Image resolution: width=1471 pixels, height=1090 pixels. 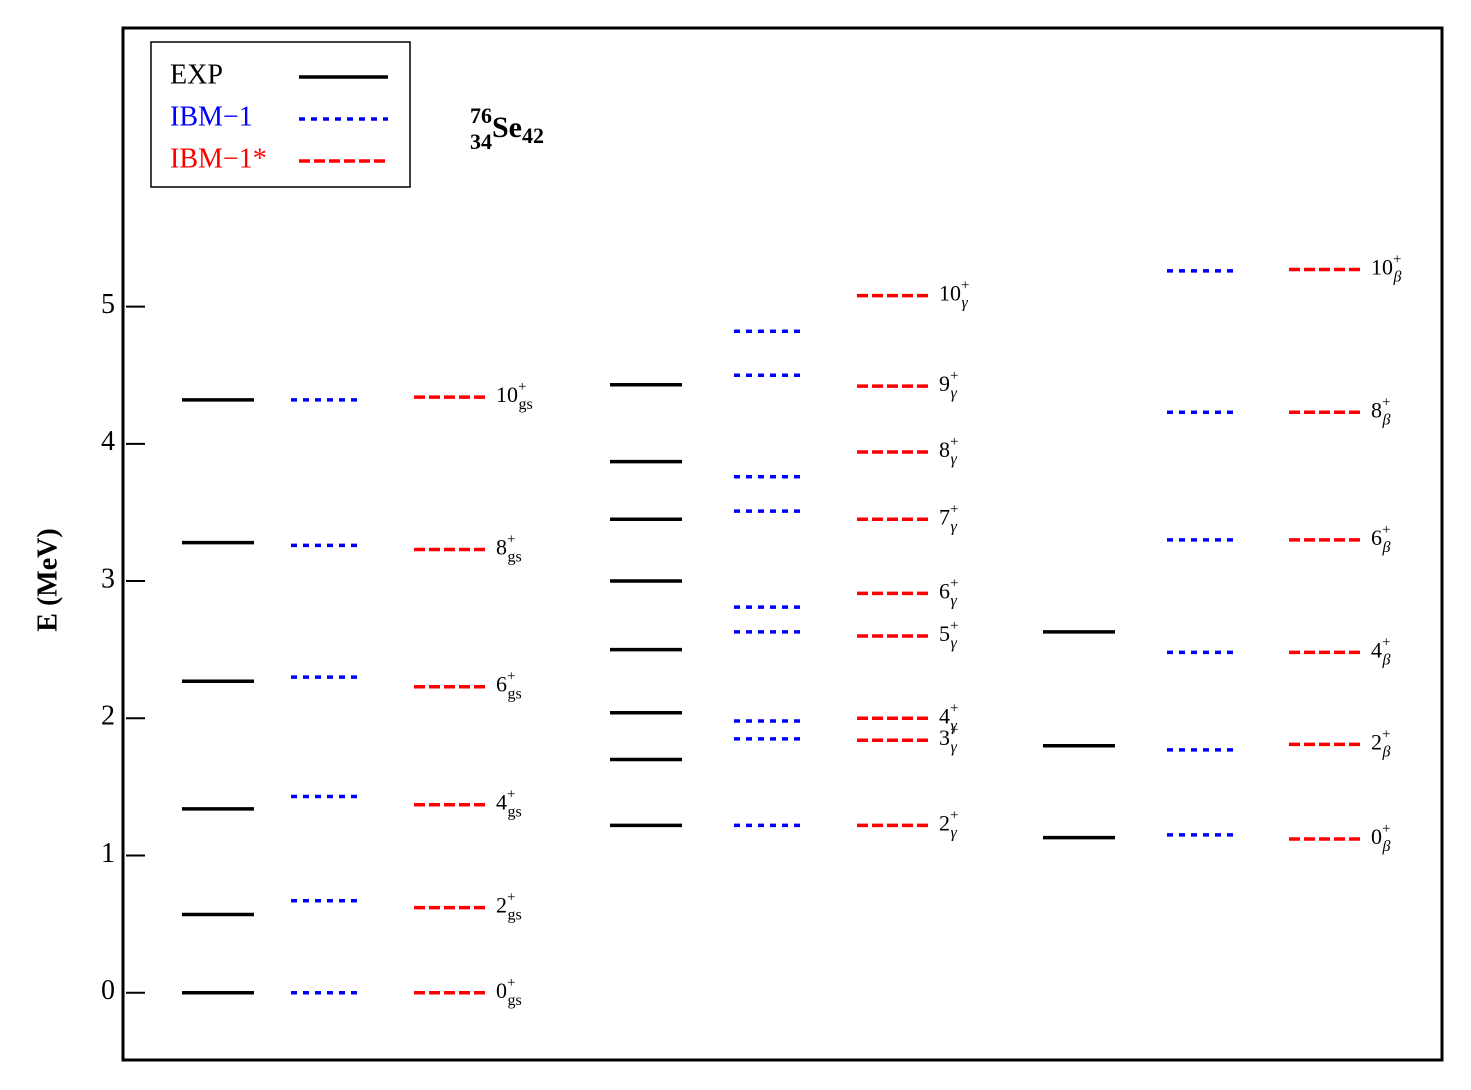 I want to click on level-label: 8+ gs, so click(x=509, y=548).